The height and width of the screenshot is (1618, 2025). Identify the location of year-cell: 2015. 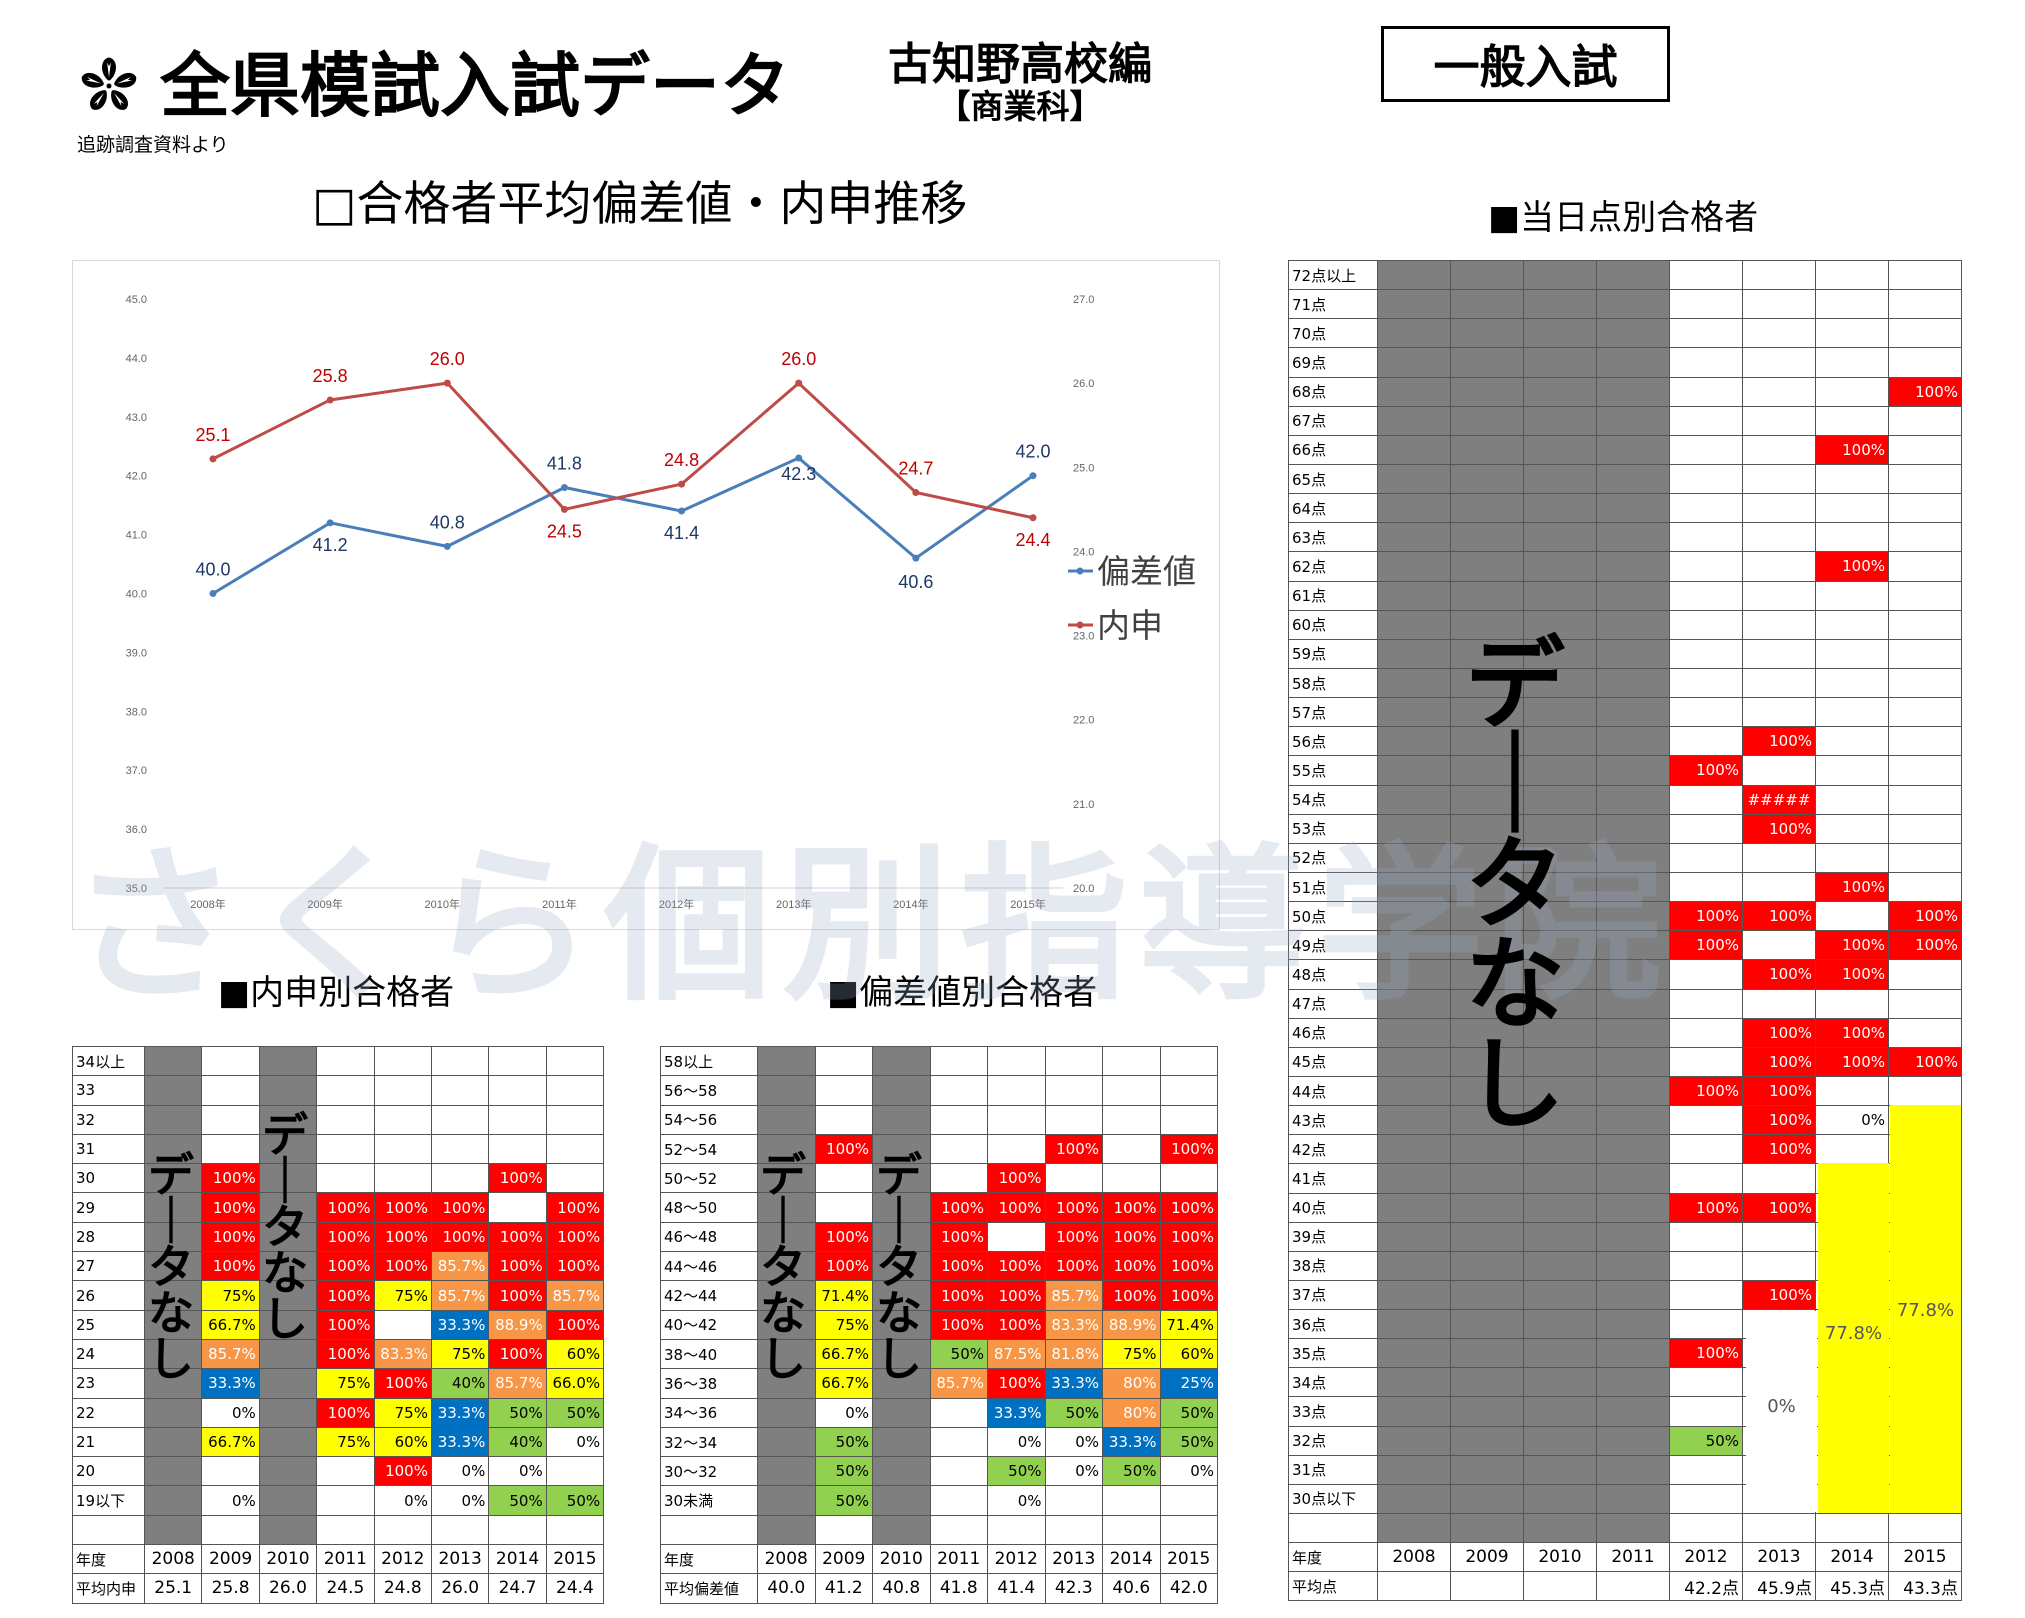
(575, 1559).